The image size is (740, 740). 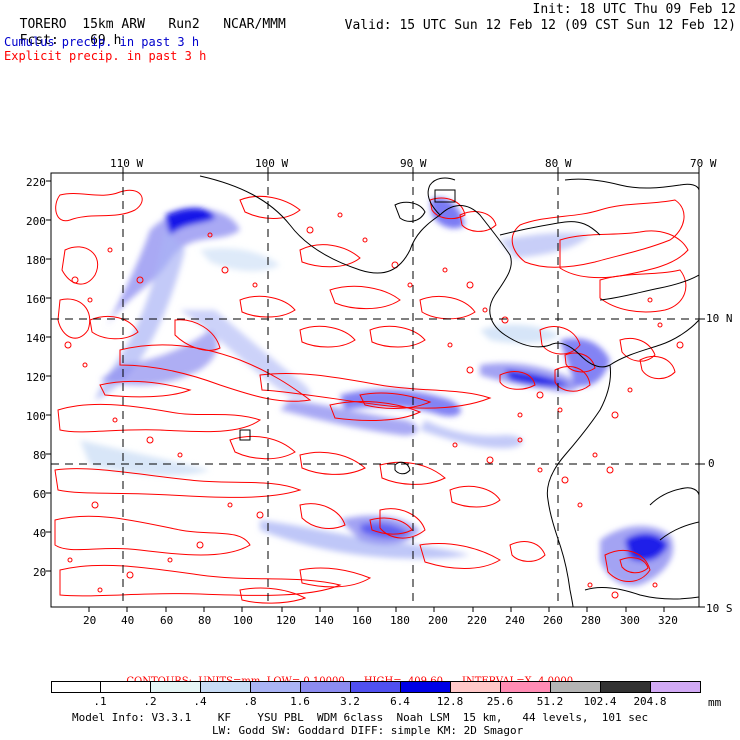 I want to click on y-tick: 120, so click(x=36, y=377).